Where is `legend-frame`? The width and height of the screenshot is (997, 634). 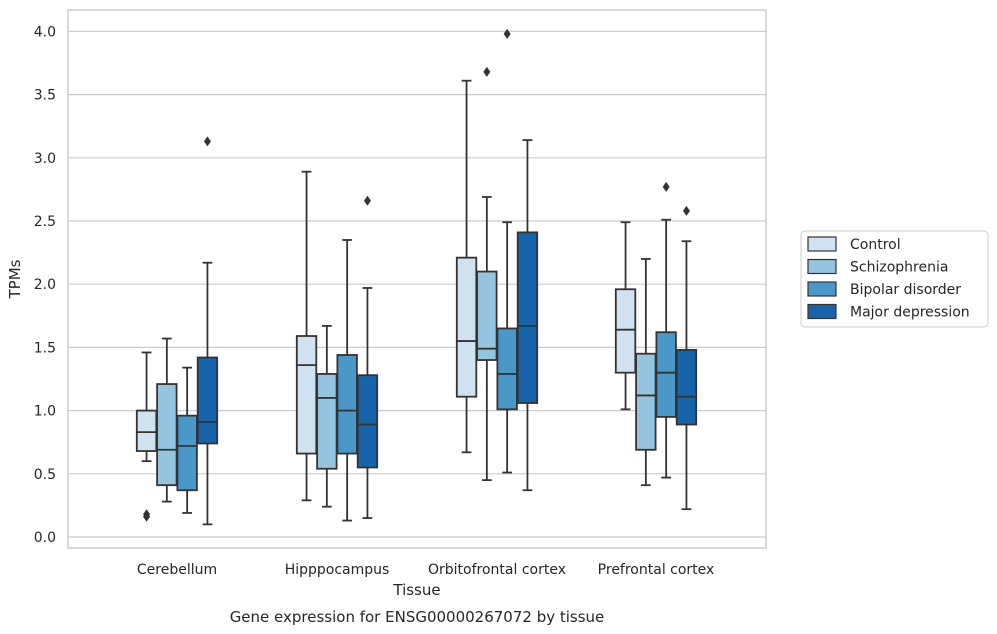
legend-frame is located at coordinates (894, 279).